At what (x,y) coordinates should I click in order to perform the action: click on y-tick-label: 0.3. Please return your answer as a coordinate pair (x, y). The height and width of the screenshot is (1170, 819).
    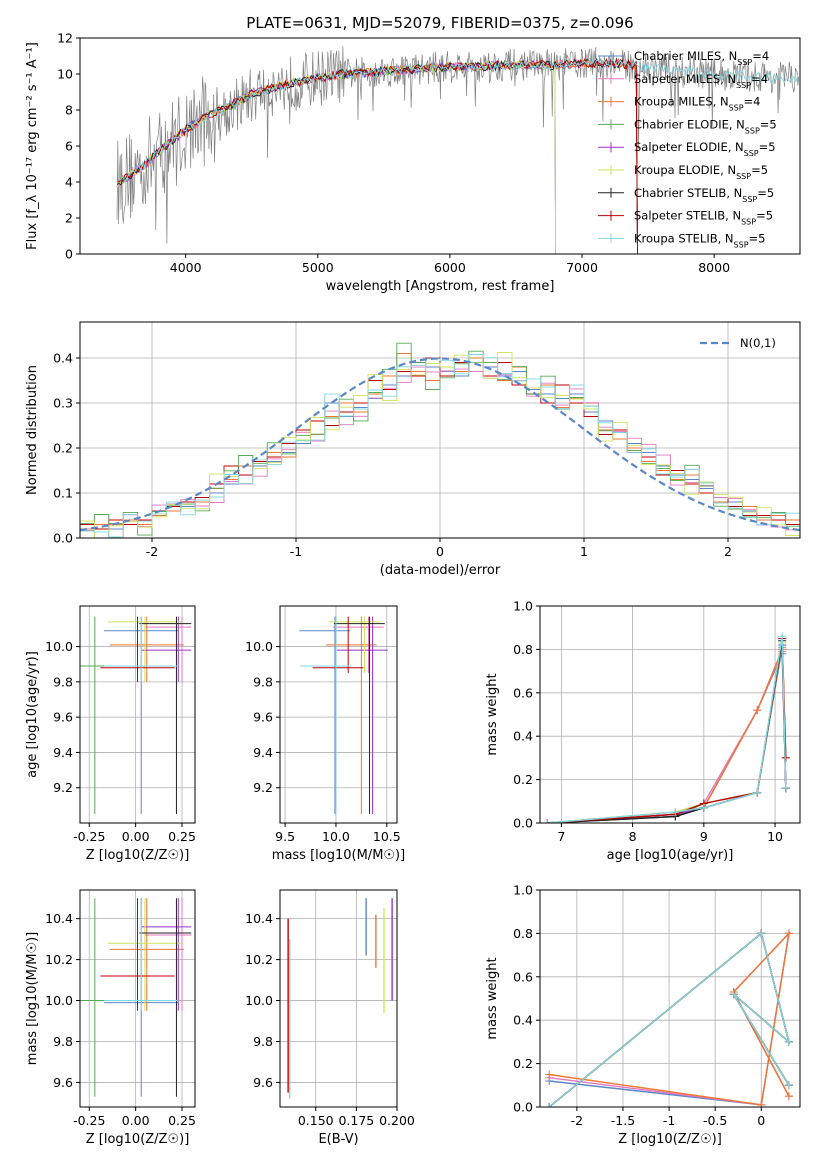
    Looking at the image, I should click on (63, 403).